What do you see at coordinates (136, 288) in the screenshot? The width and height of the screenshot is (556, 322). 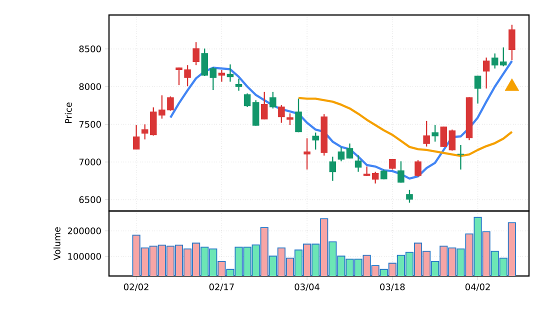 I see `x-tick-label: 02/02` at bounding box center [136, 288].